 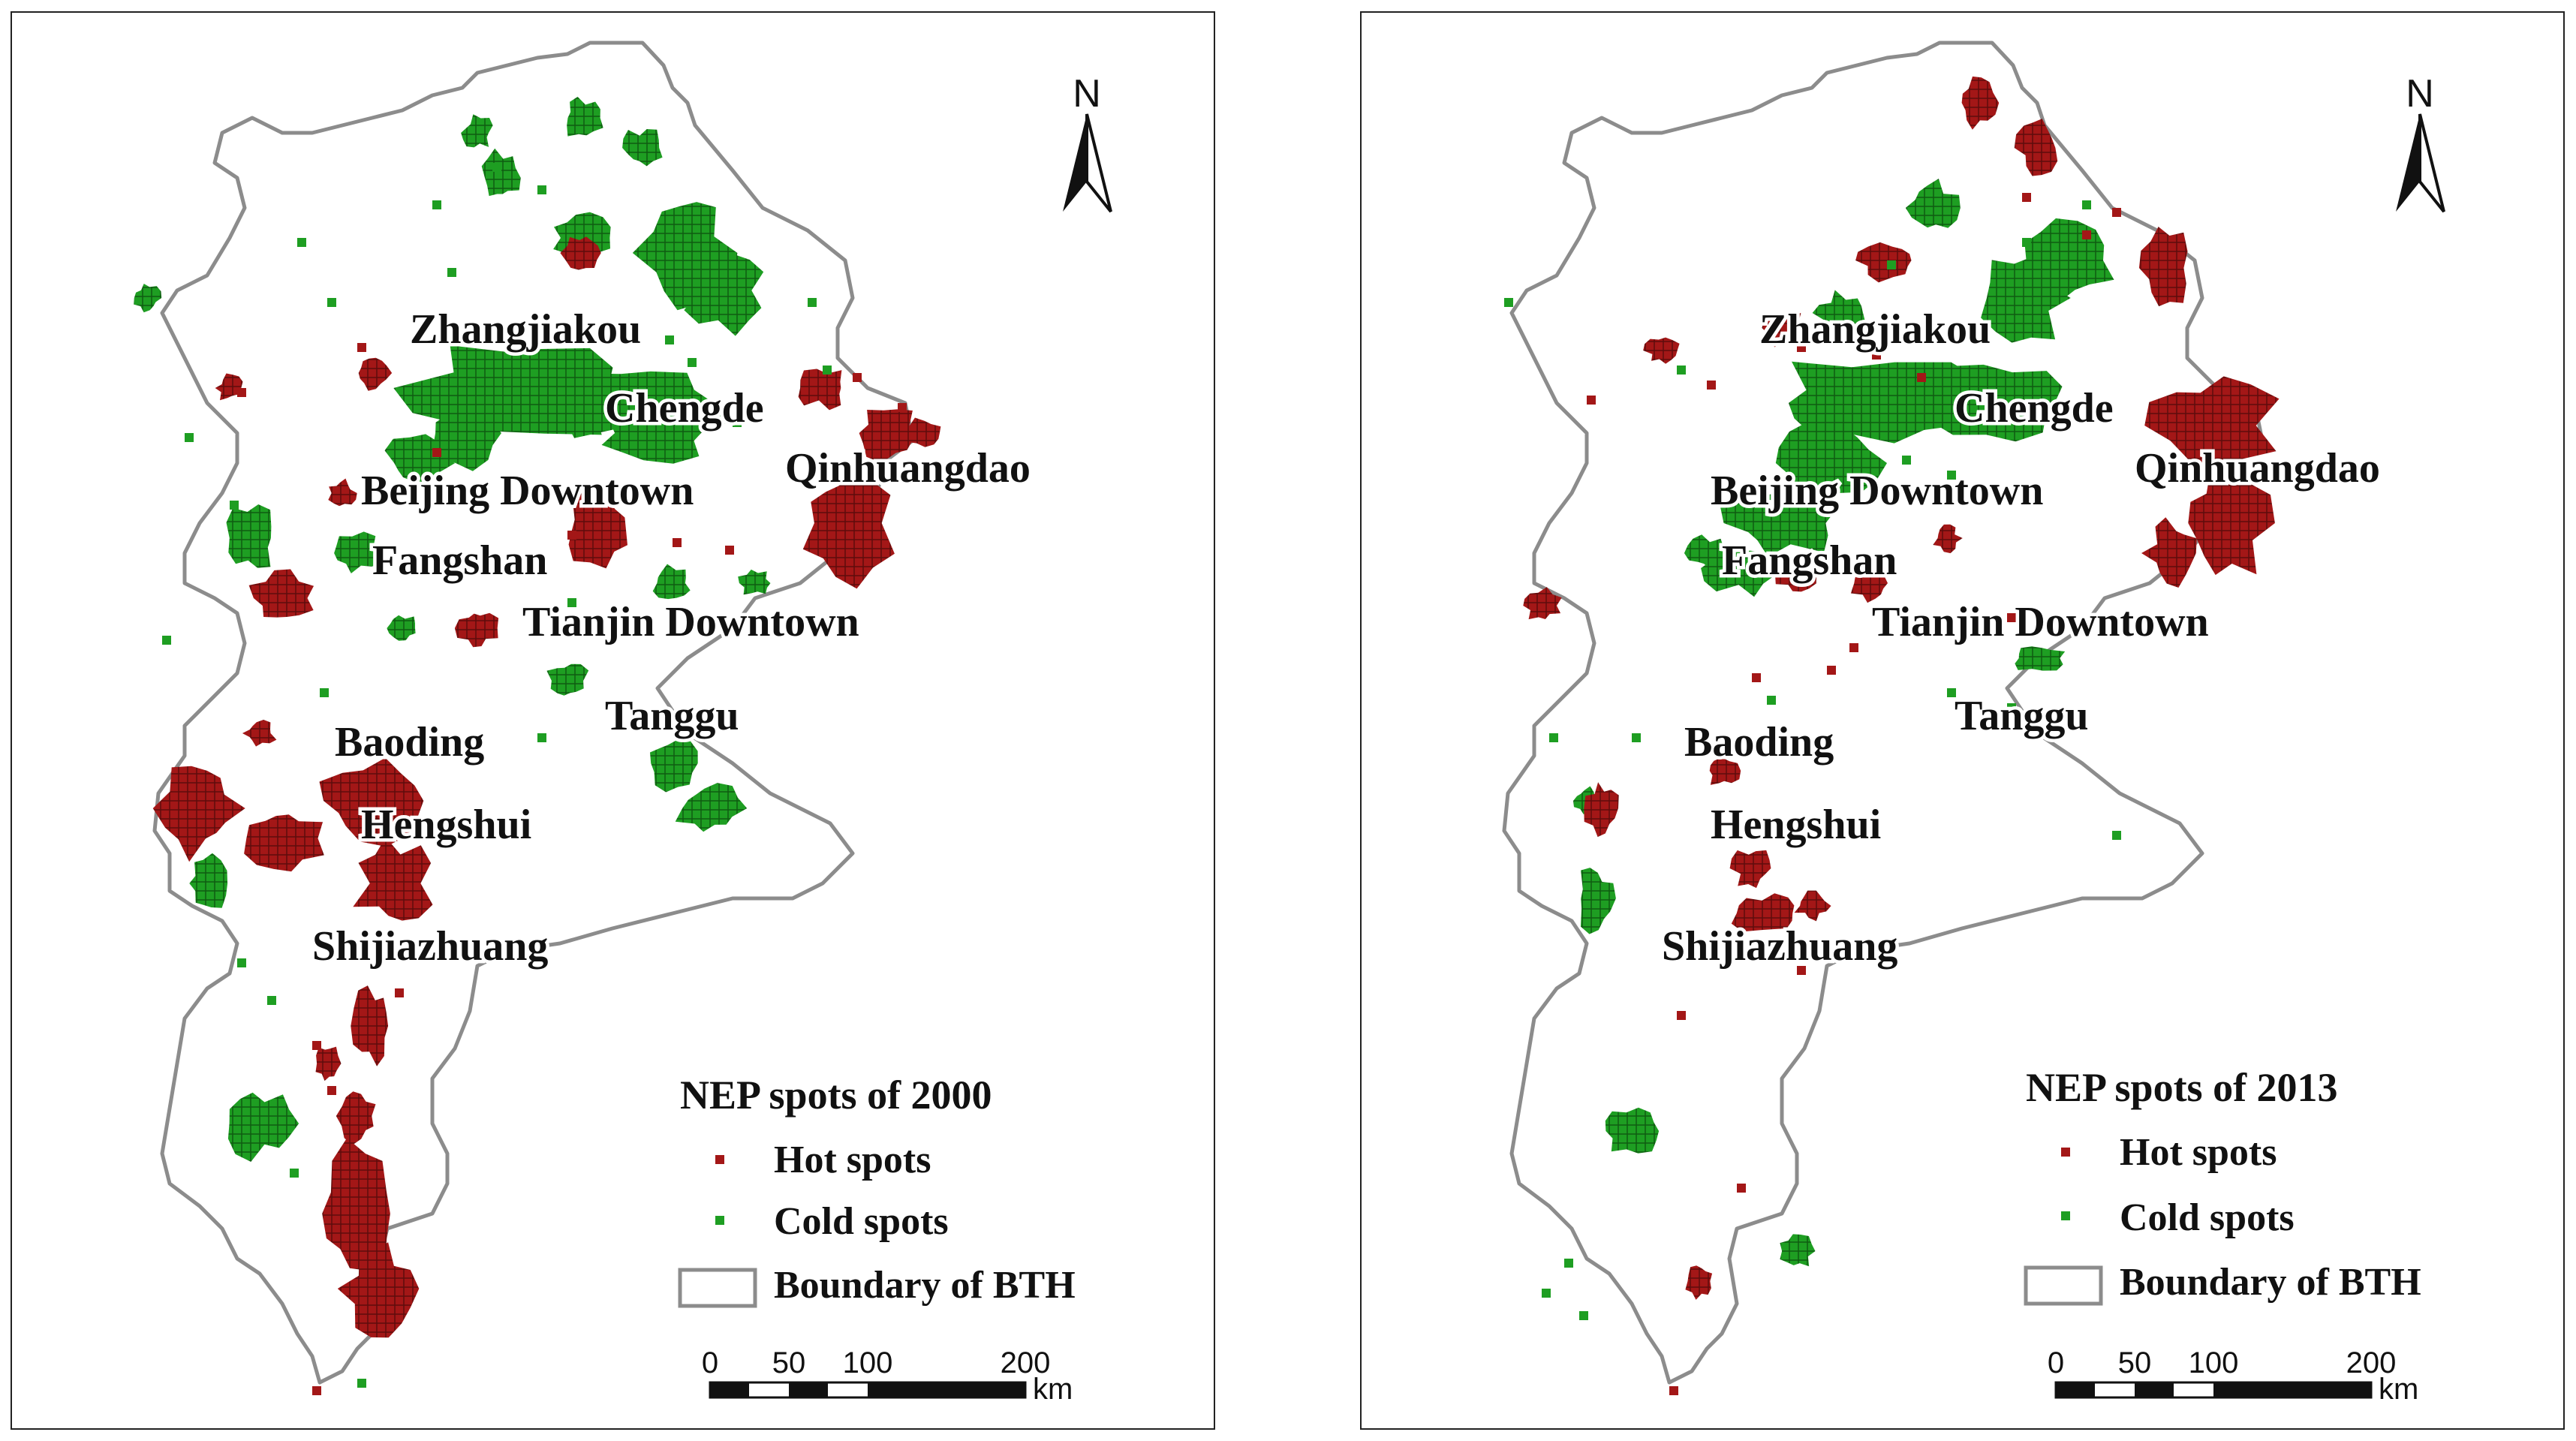 What do you see at coordinates (2207, 1217) in the screenshot?
I see `legend-cold-label: Cold spots` at bounding box center [2207, 1217].